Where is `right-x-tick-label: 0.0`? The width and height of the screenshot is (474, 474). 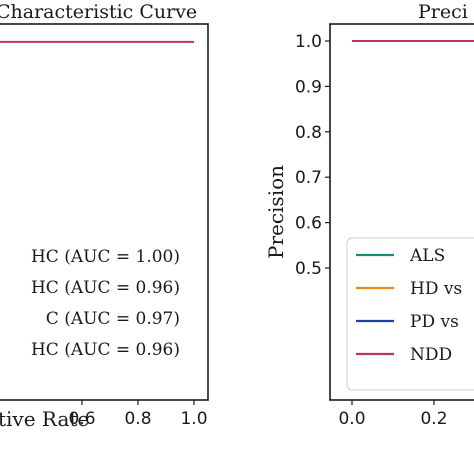 right-x-tick-label: 0.0 is located at coordinates (351, 419).